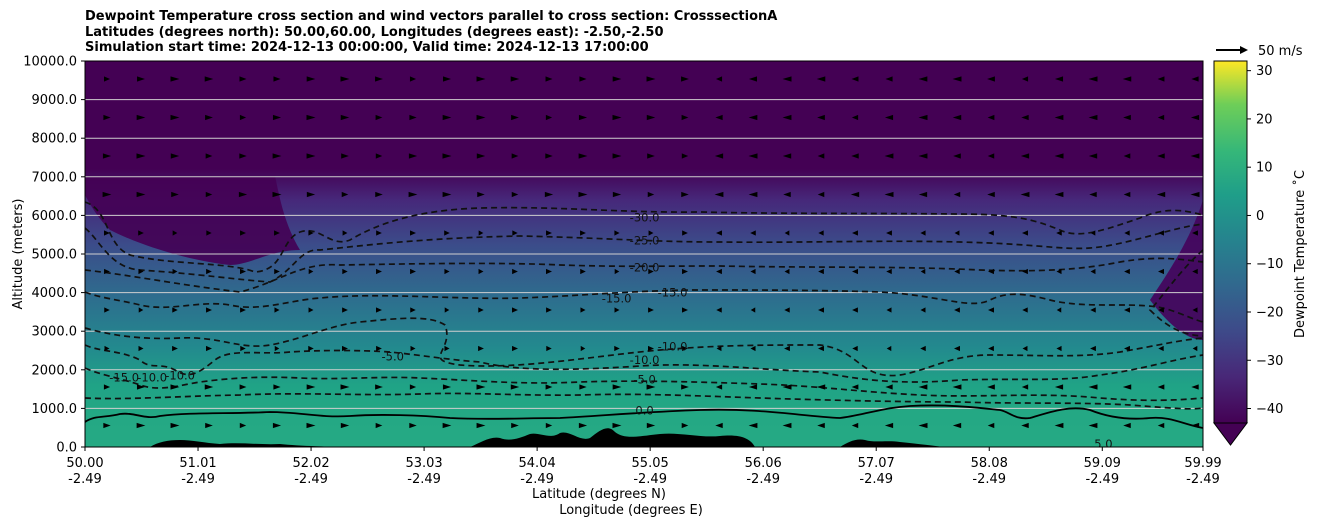  Describe the element at coordinates (1264, 71) in the screenshot. I see `colorbar-tick-label: 30` at that location.